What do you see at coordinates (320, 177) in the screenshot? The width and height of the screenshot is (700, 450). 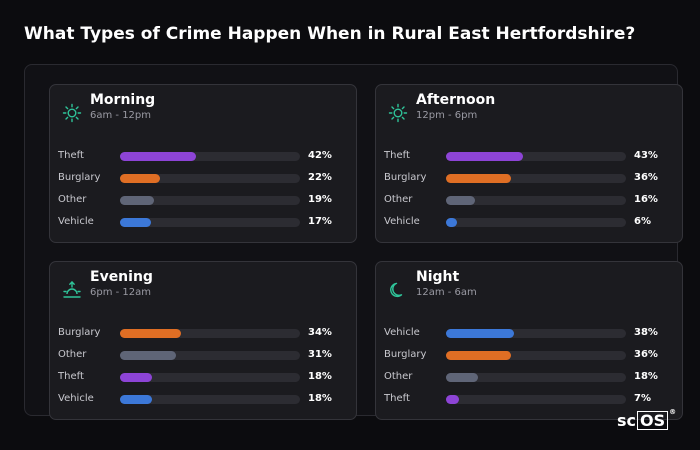 I see `value-label: 22%` at bounding box center [320, 177].